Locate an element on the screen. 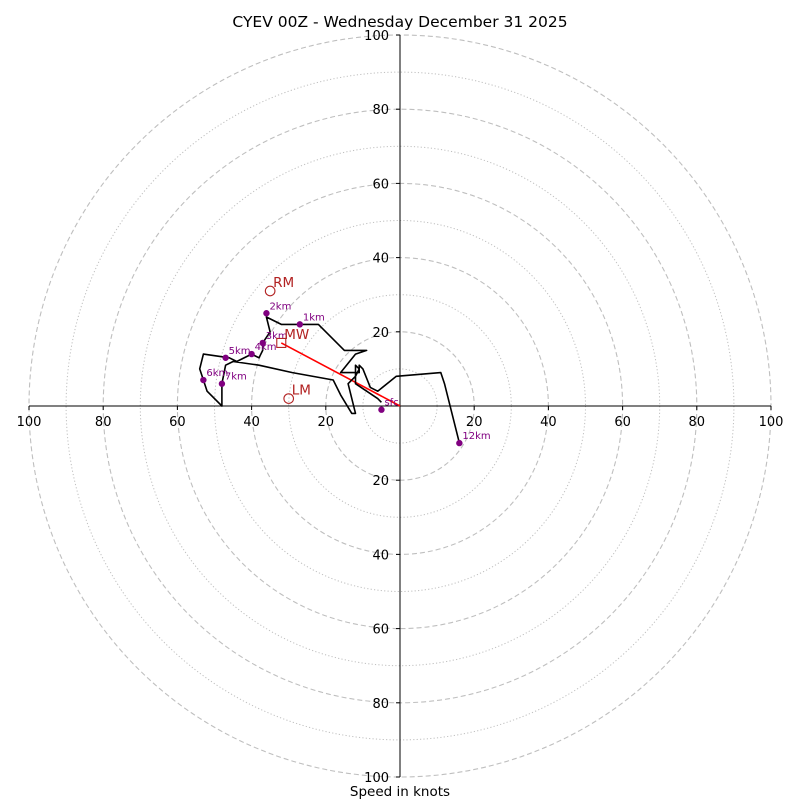 The image size is (800, 800). wind-trace-line is located at coordinates (329, 380).